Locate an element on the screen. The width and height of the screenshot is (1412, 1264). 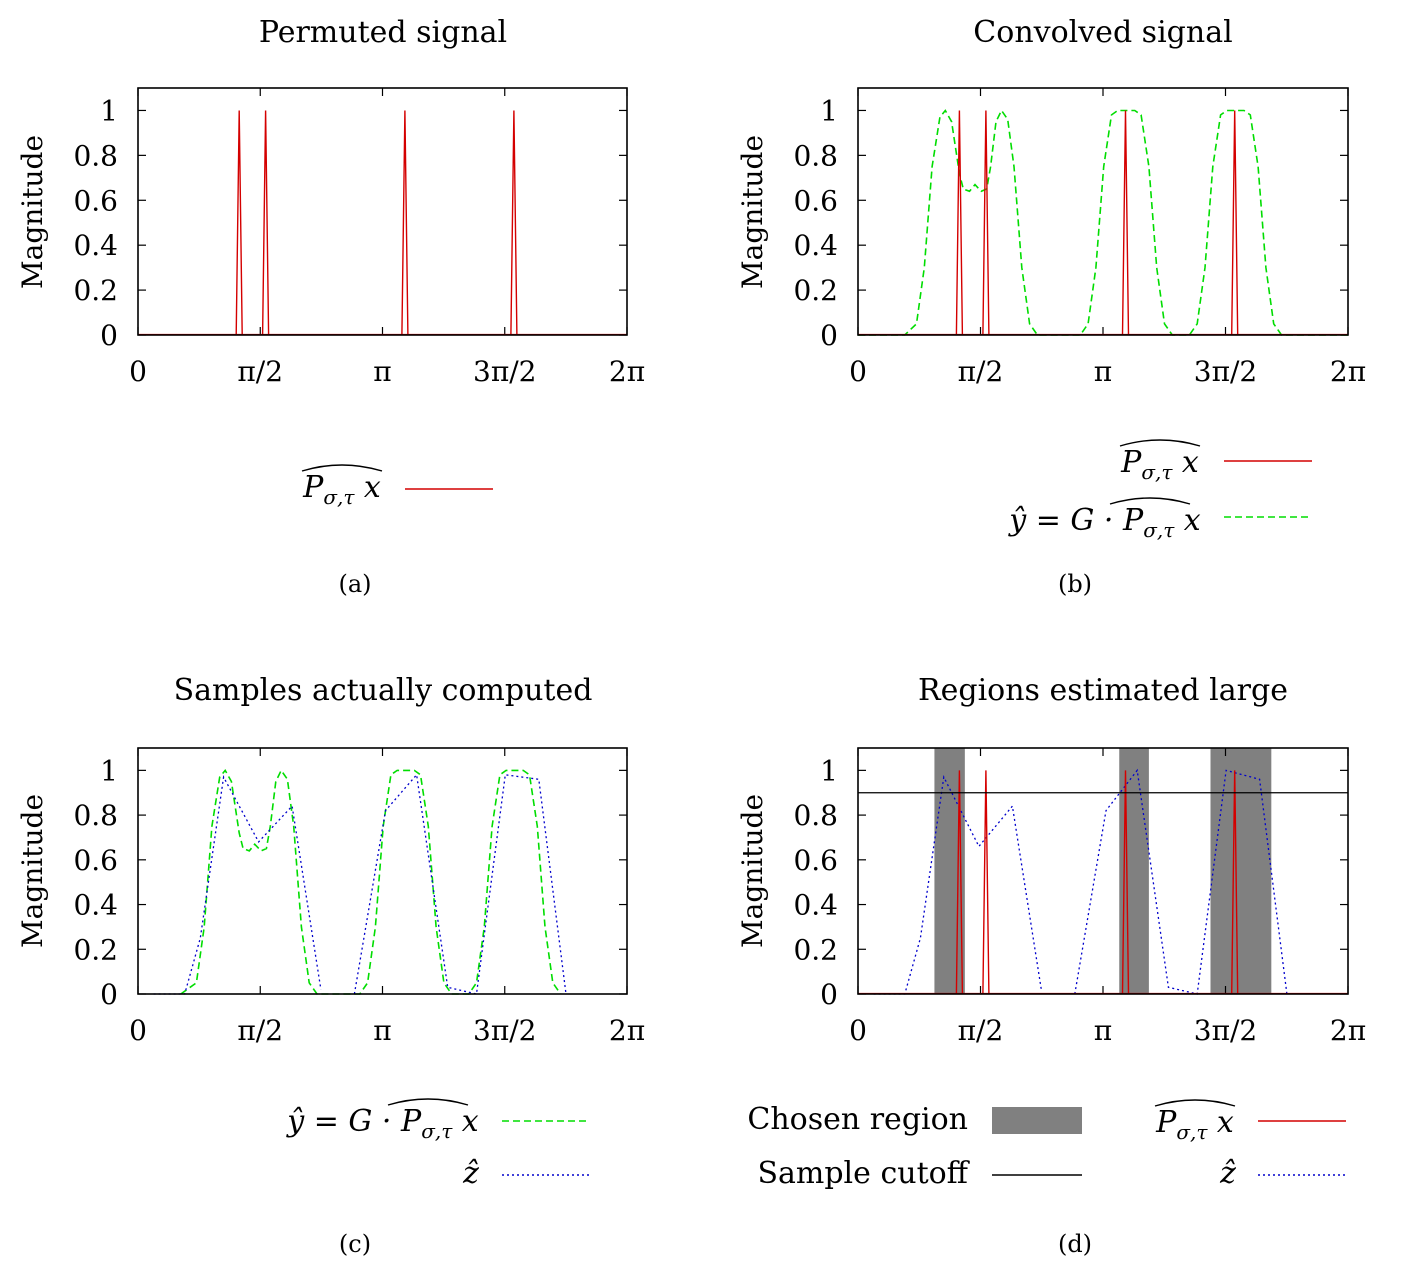
legend: Chosen region Sample cutoff Pσ,τ x ẑ is located at coordinates (1046, 1145).